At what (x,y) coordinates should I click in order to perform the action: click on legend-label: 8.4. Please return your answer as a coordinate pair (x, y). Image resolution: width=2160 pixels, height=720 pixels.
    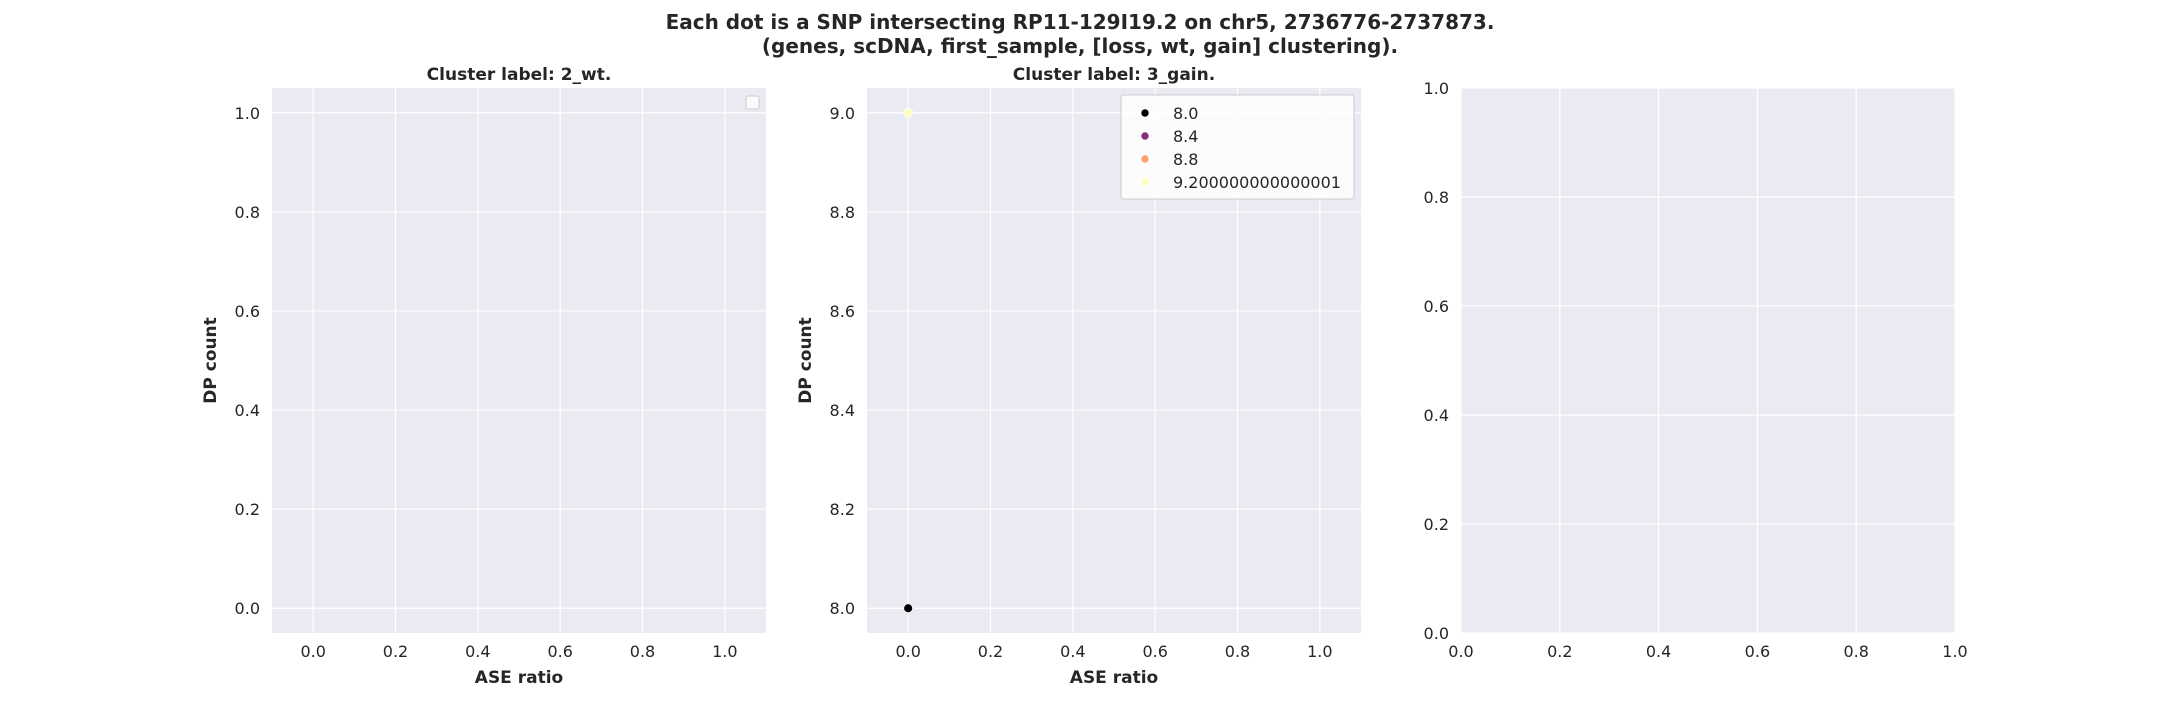
    Looking at the image, I should click on (1185, 136).